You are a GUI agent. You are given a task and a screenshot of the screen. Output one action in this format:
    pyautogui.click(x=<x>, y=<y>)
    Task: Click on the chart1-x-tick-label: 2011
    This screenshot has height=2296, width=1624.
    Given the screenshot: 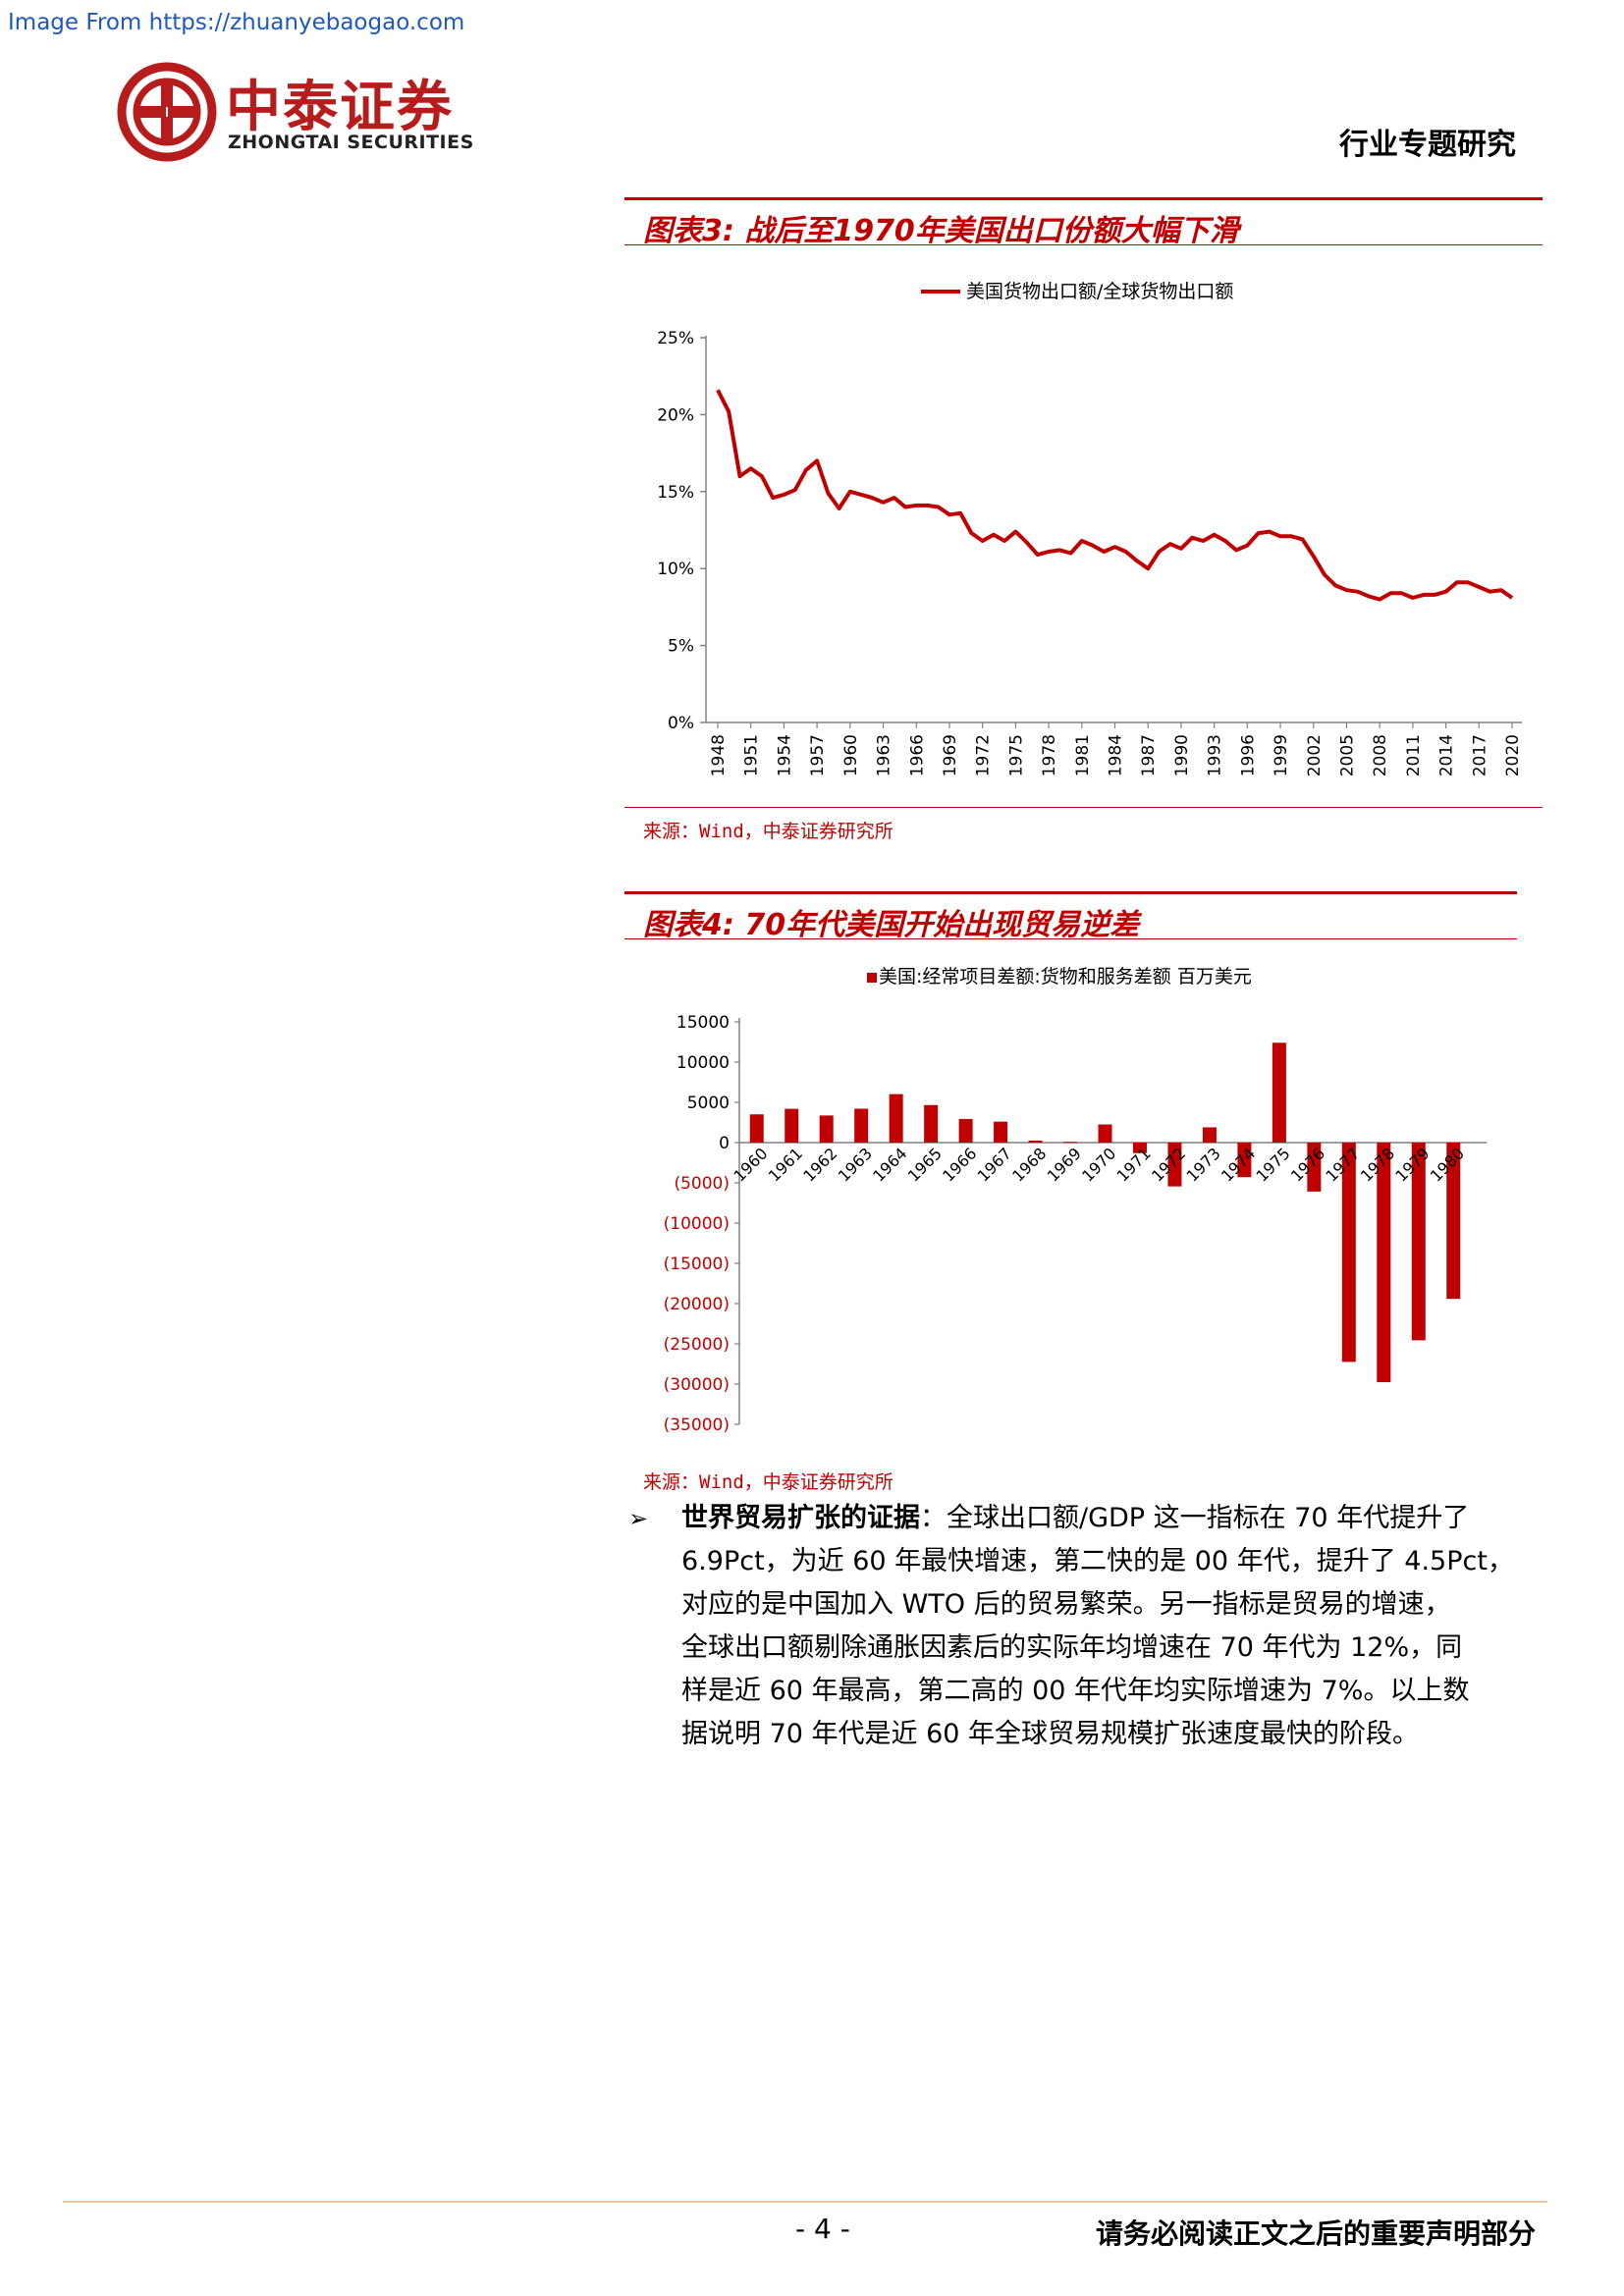 What is the action you would take?
    pyautogui.click(x=1414, y=755)
    